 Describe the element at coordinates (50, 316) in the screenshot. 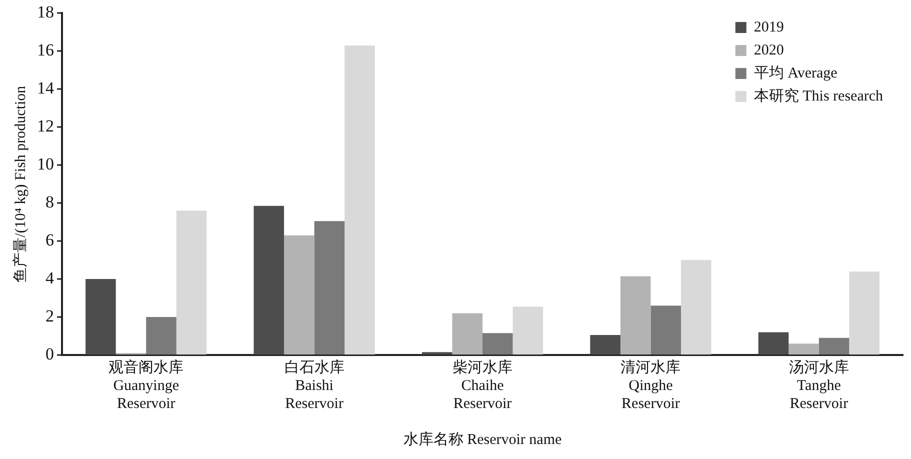

I see `y-tick-label: 2` at that location.